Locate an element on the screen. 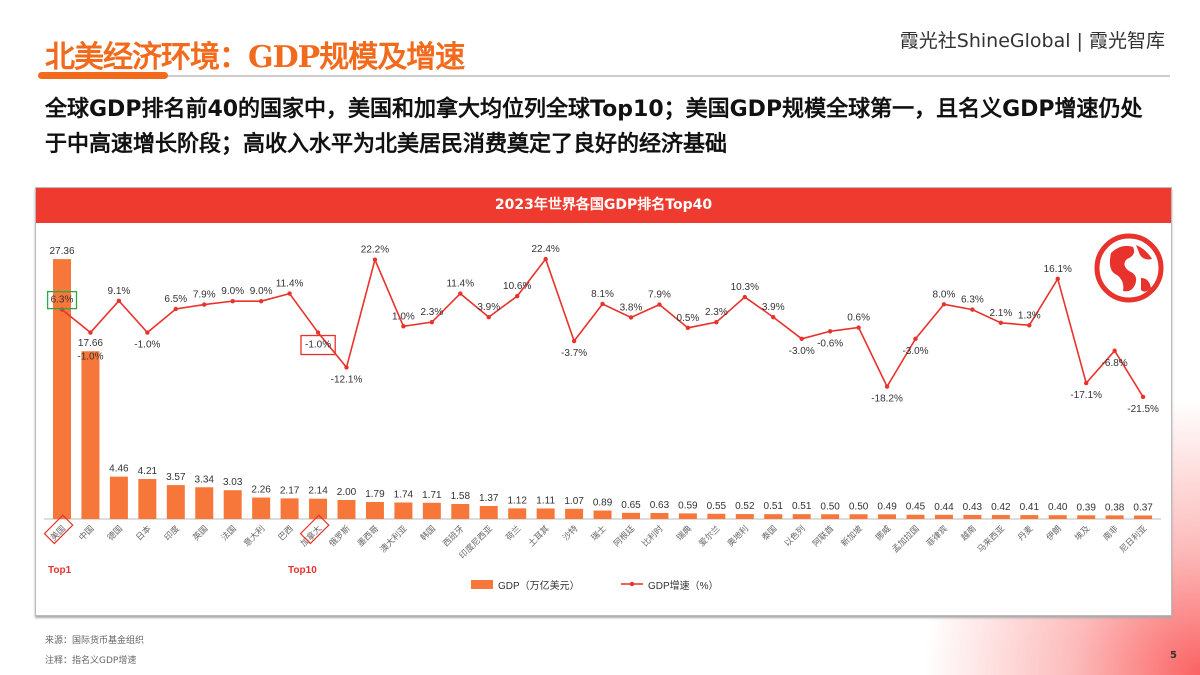 The width and height of the screenshot is (1200, 675). gdp-value-label: 0.40 is located at coordinates (1058, 507).